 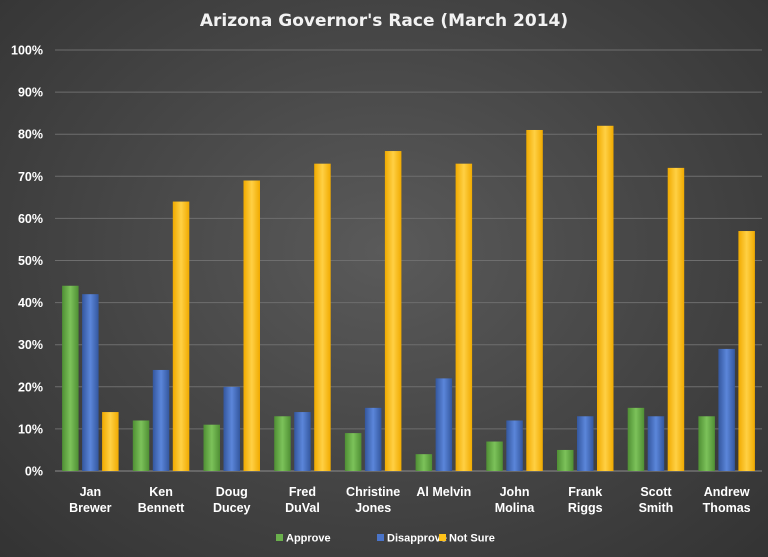 I want to click on x-category-label: Christine, so click(x=373, y=492).